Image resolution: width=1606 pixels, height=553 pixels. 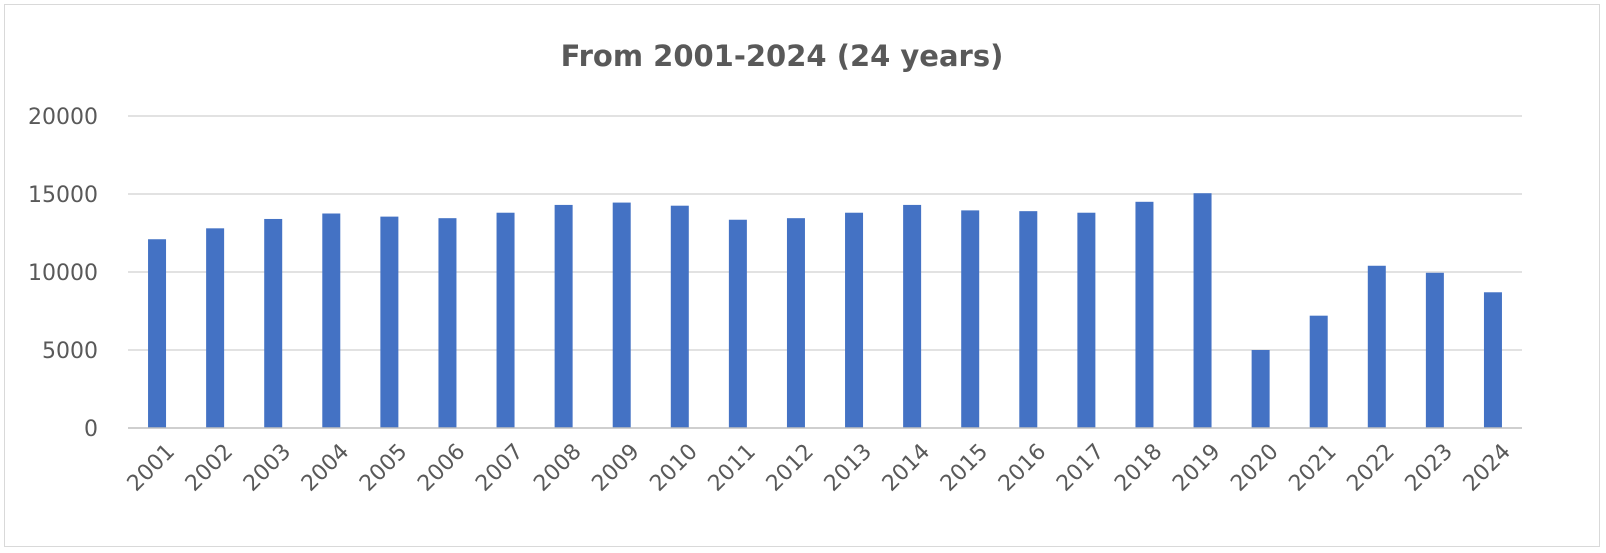 I want to click on x-tick-label: 2014, so click(x=906, y=467).